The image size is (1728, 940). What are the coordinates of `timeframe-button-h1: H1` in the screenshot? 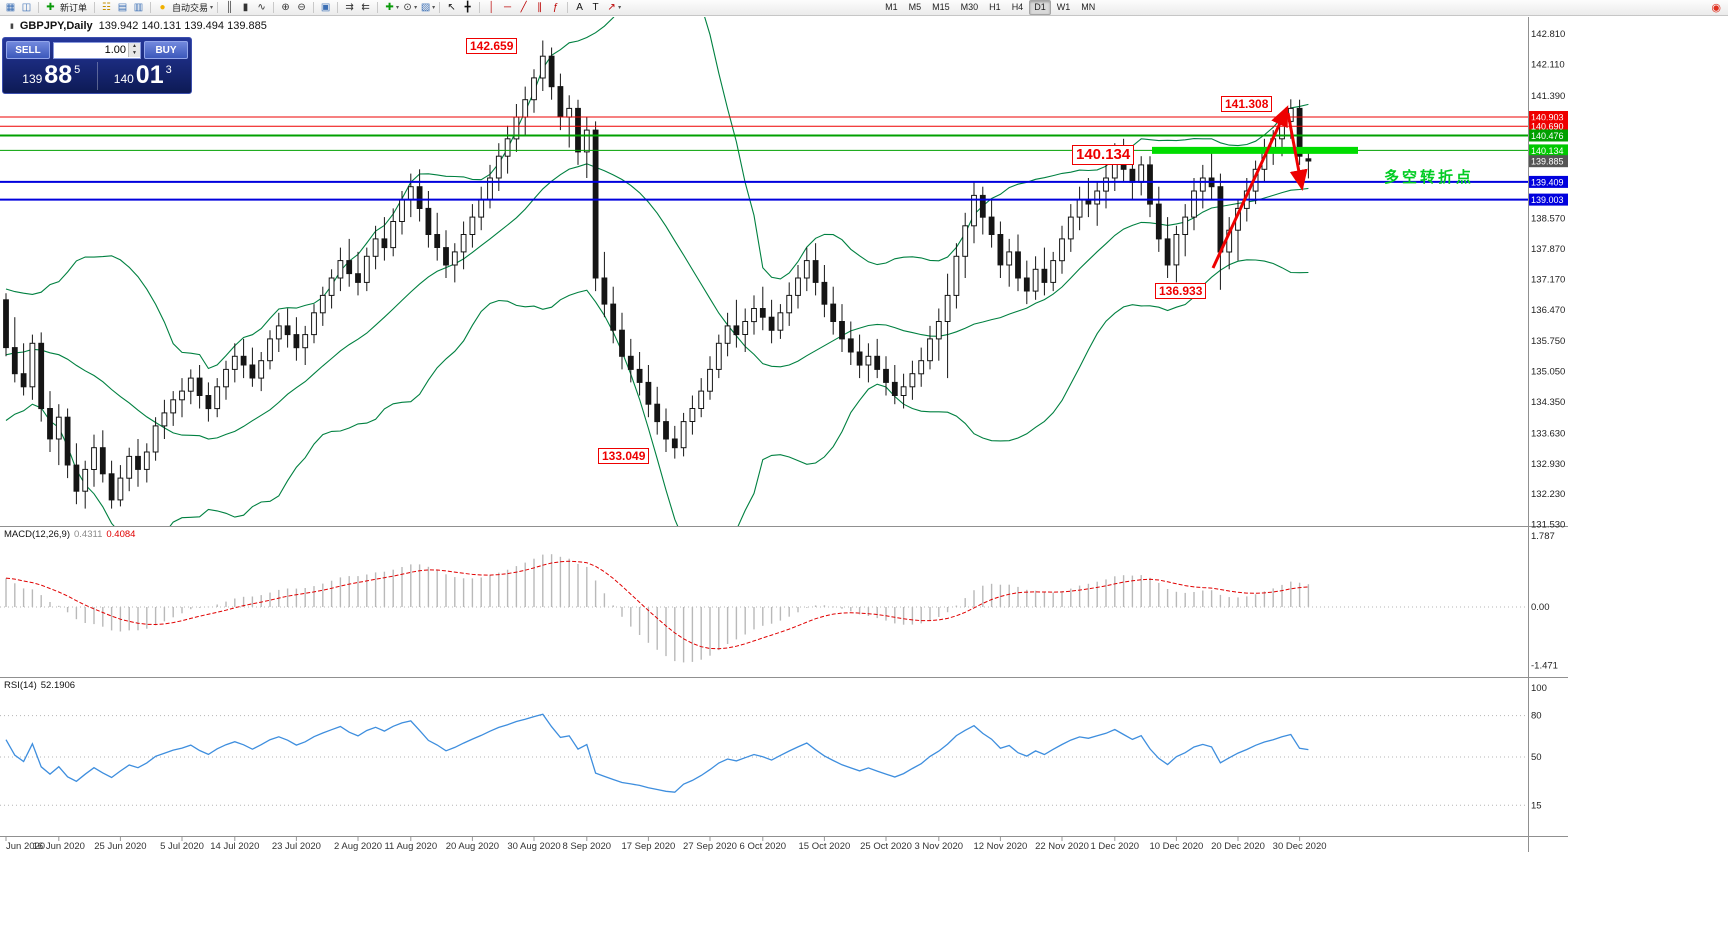 It's located at (995, 7).